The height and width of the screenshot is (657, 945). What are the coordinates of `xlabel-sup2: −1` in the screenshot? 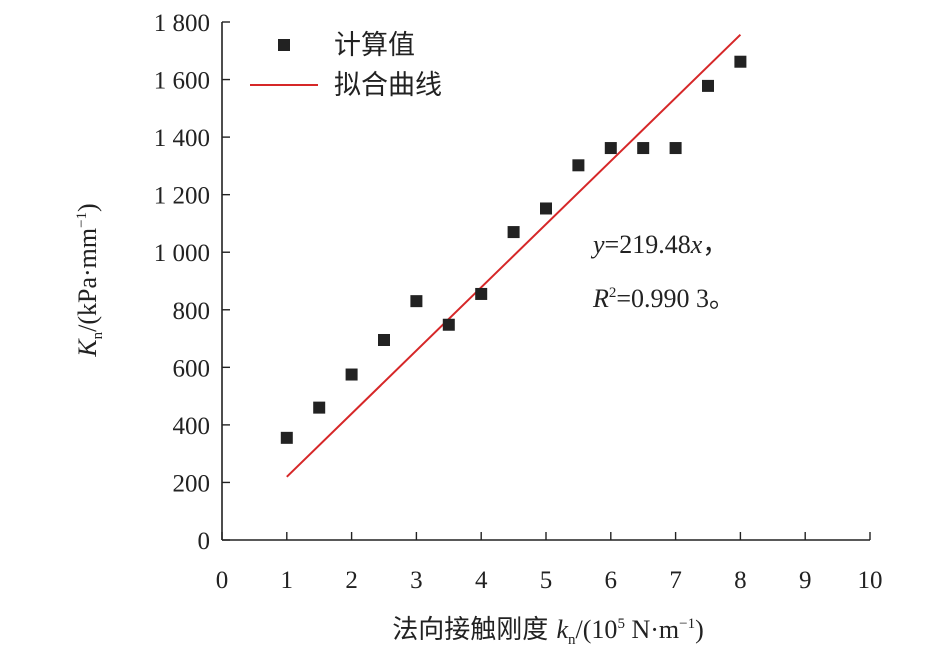 It's located at (687, 624).